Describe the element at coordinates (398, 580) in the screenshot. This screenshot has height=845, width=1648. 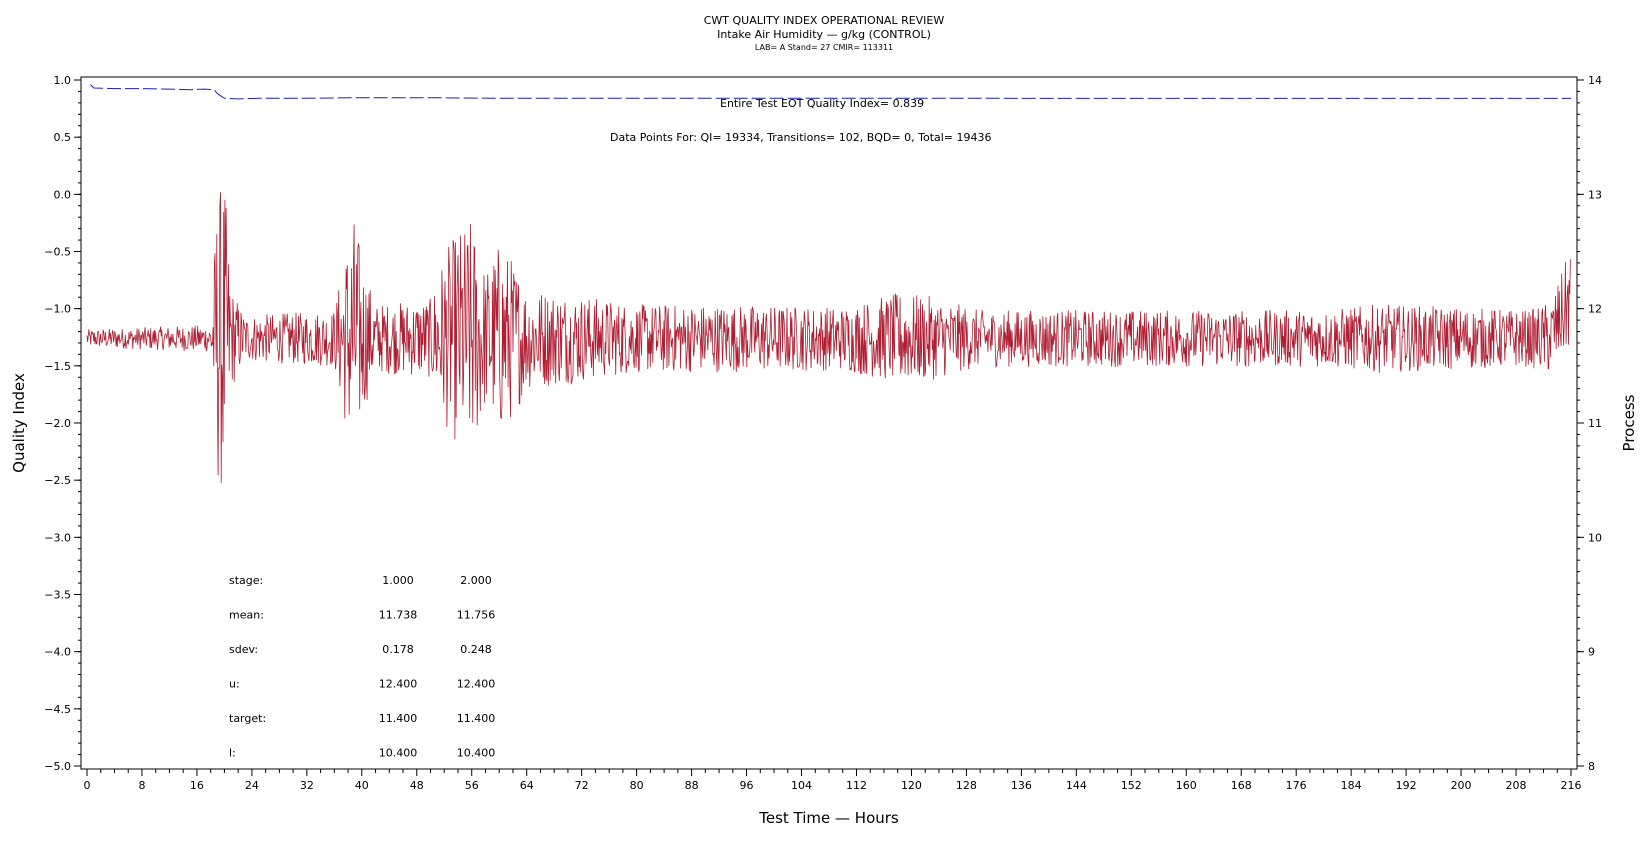
I see `stats-row-stage1: 1.000` at that location.